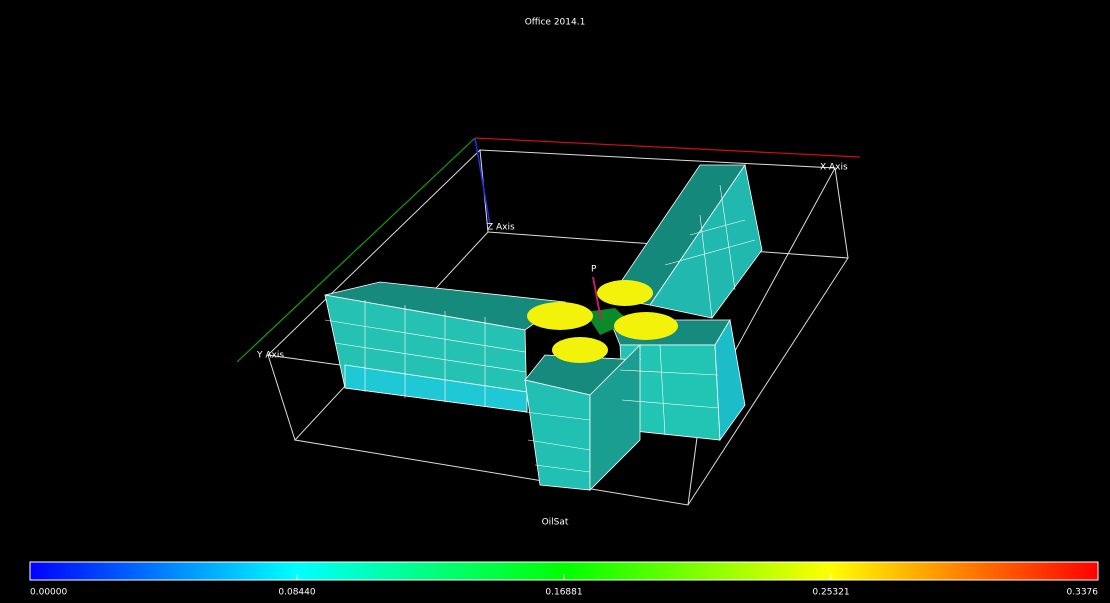  Describe the element at coordinates (270, 356) in the screenshot. I see `y-axis-label: Y Axis` at that location.